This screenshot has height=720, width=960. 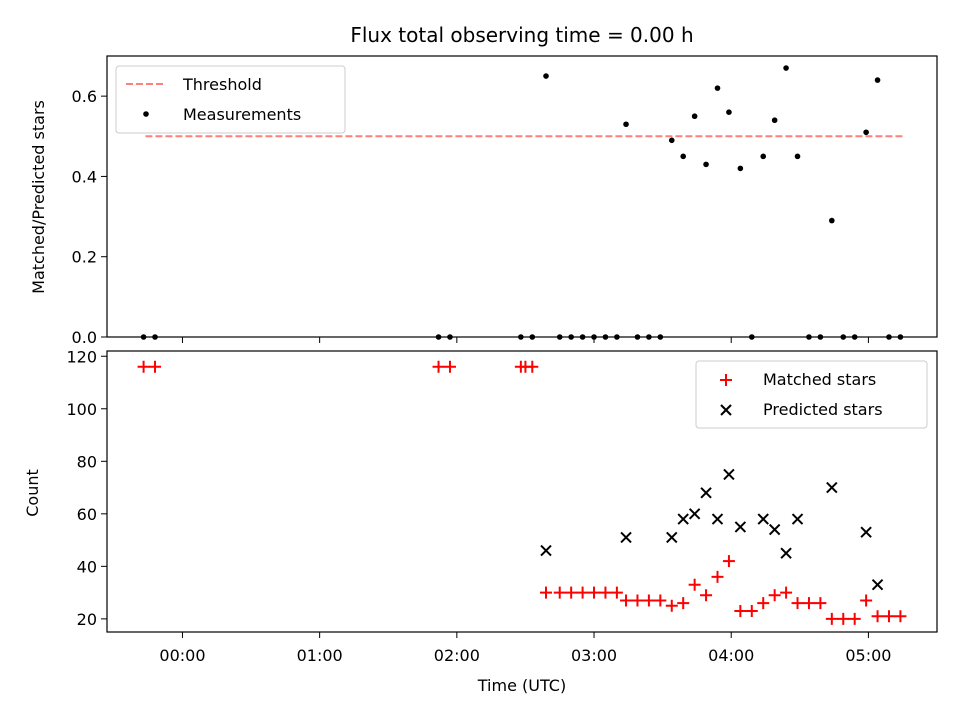 I want to click on x-tick-label: 02:00, so click(x=457, y=655).